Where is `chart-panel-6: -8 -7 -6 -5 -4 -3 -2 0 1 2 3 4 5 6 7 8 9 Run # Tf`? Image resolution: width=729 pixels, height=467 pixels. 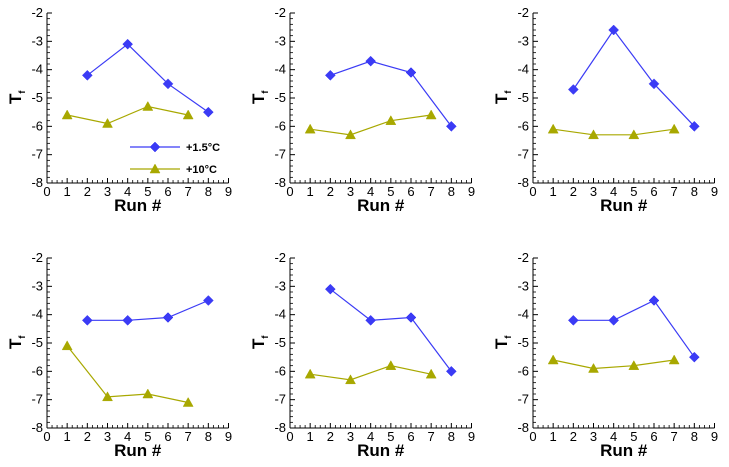 chart-panel-6: -8 -7 -6 -5 -4 -3 -2 0 1 2 3 4 5 6 7 8 9 Run # Tf is located at coordinates (605, 355).